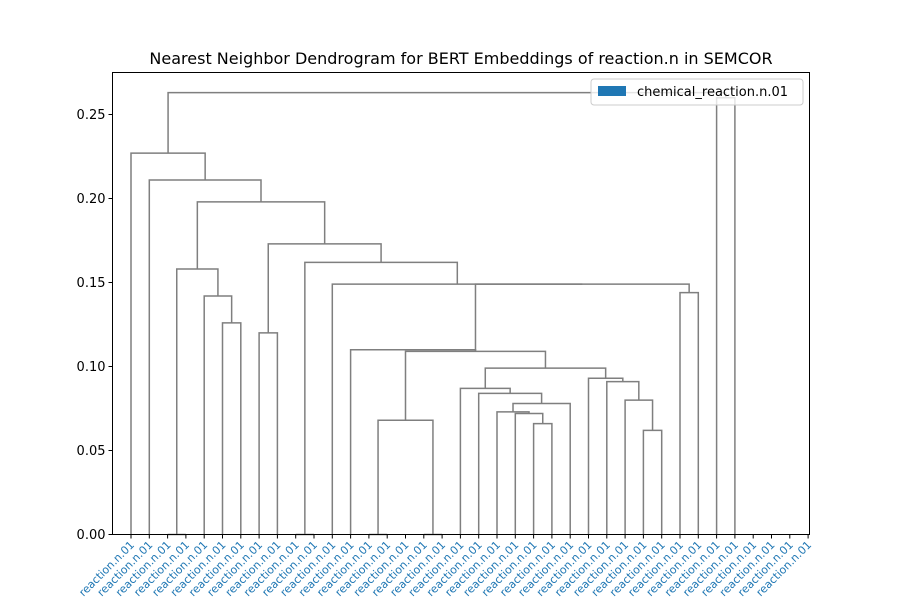 The height and width of the screenshot is (600, 900). What do you see at coordinates (712, 92) in the screenshot?
I see `legend-label: chemical_reaction.n.01` at bounding box center [712, 92].